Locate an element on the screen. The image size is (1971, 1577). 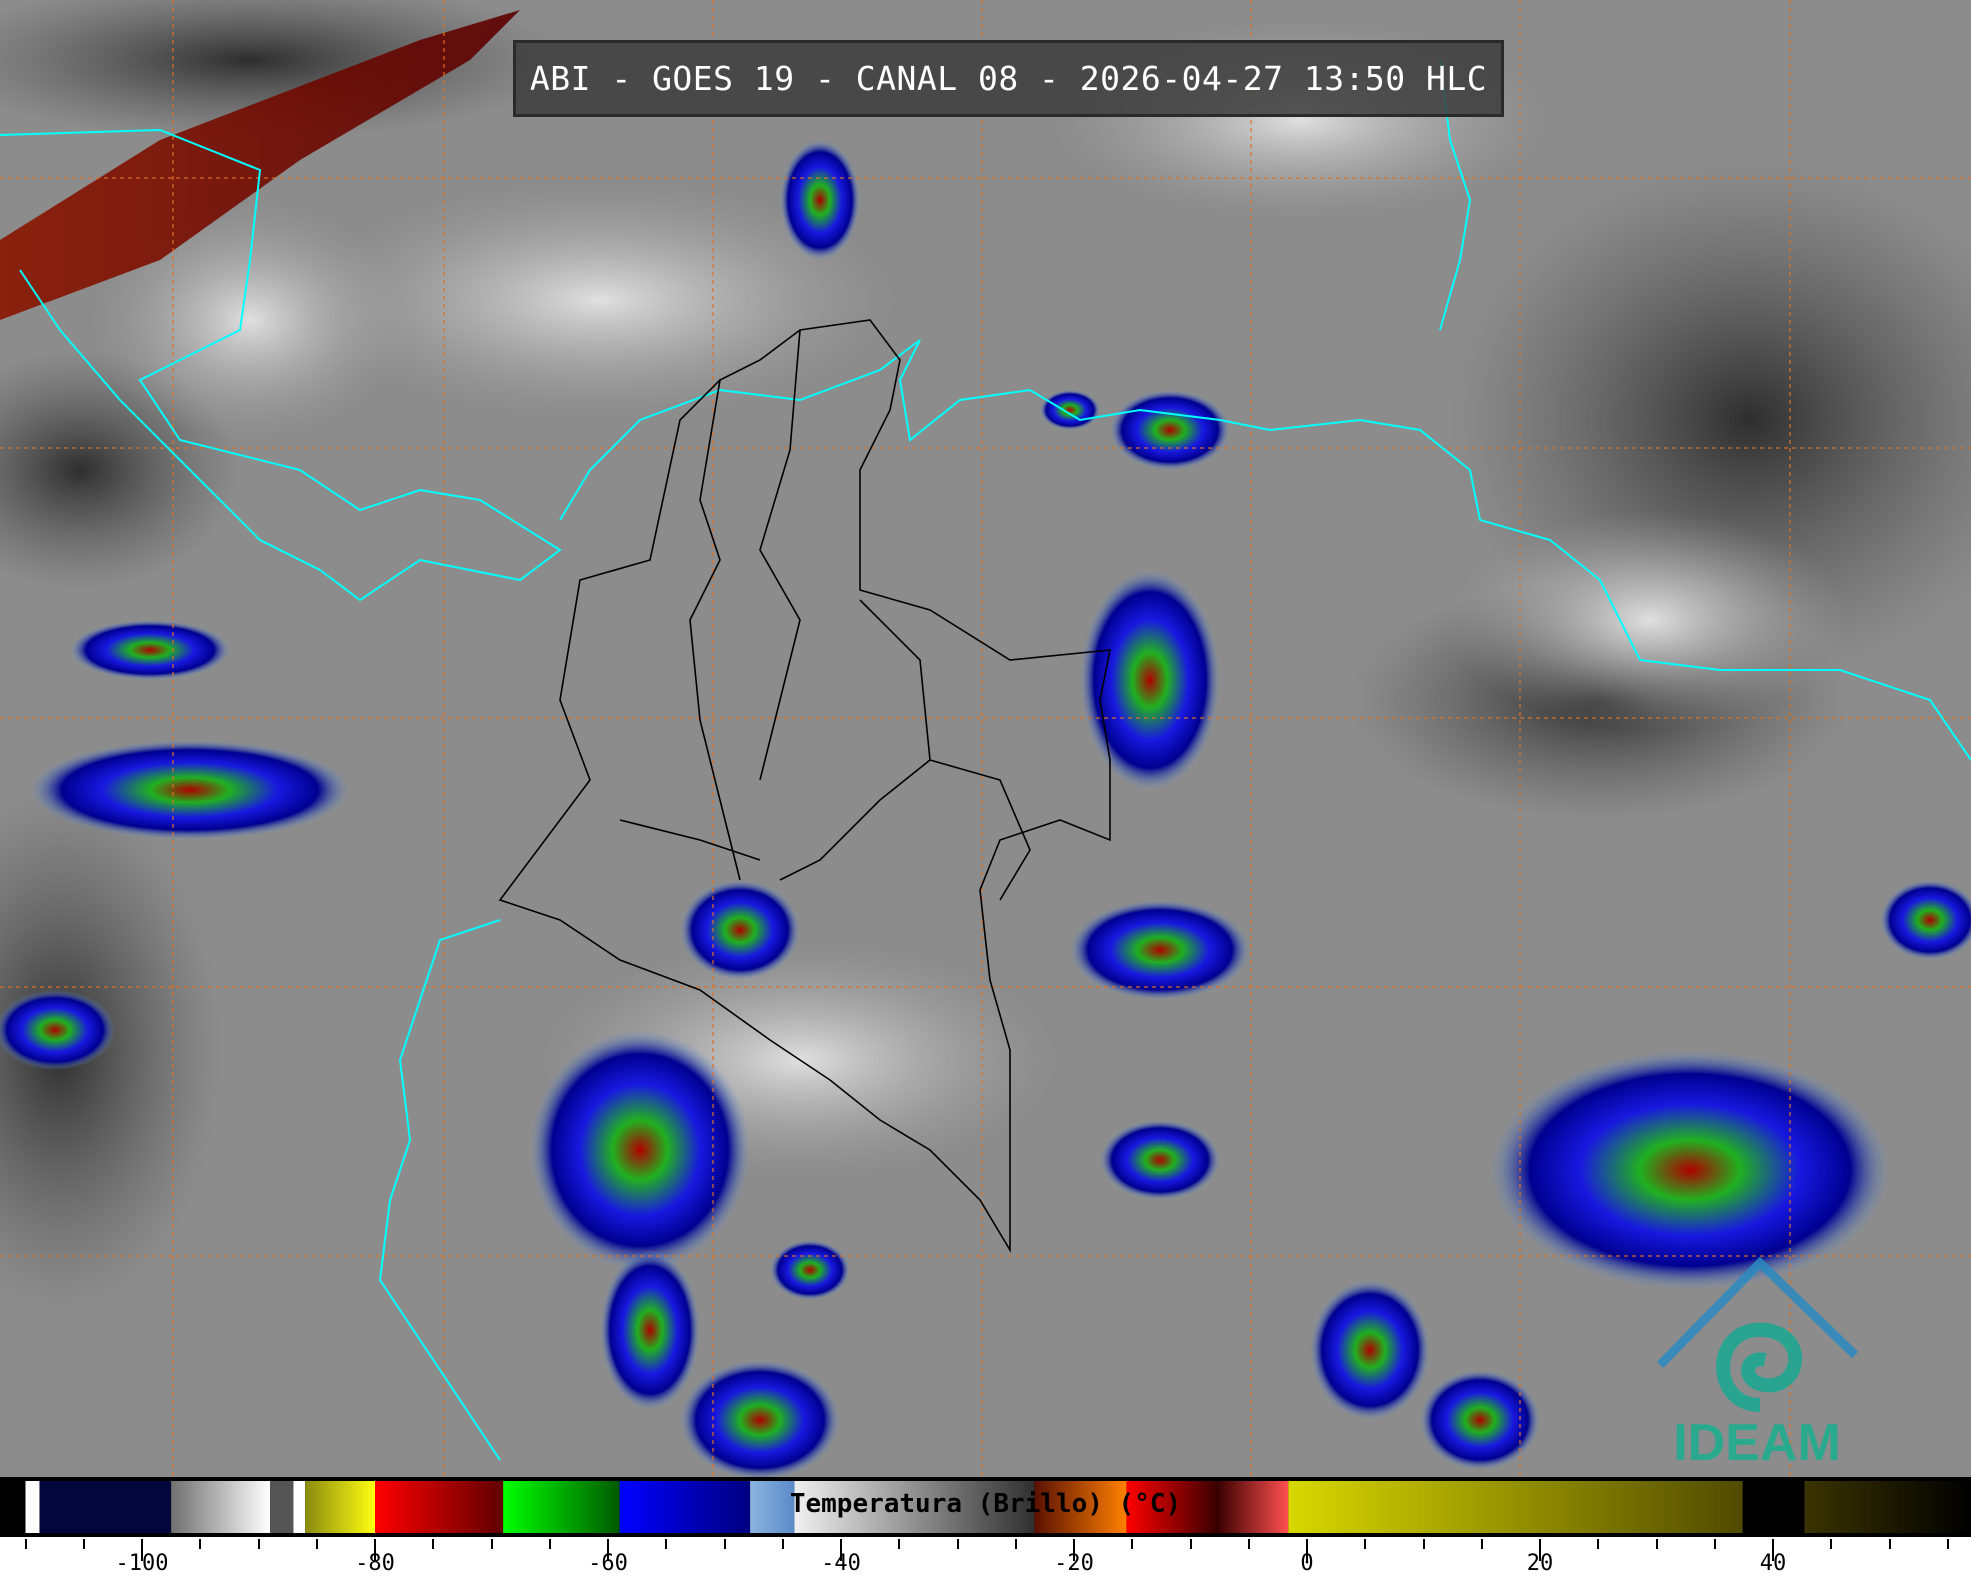
colorbar-tick-label: -60 is located at coordinates (608, 1563).